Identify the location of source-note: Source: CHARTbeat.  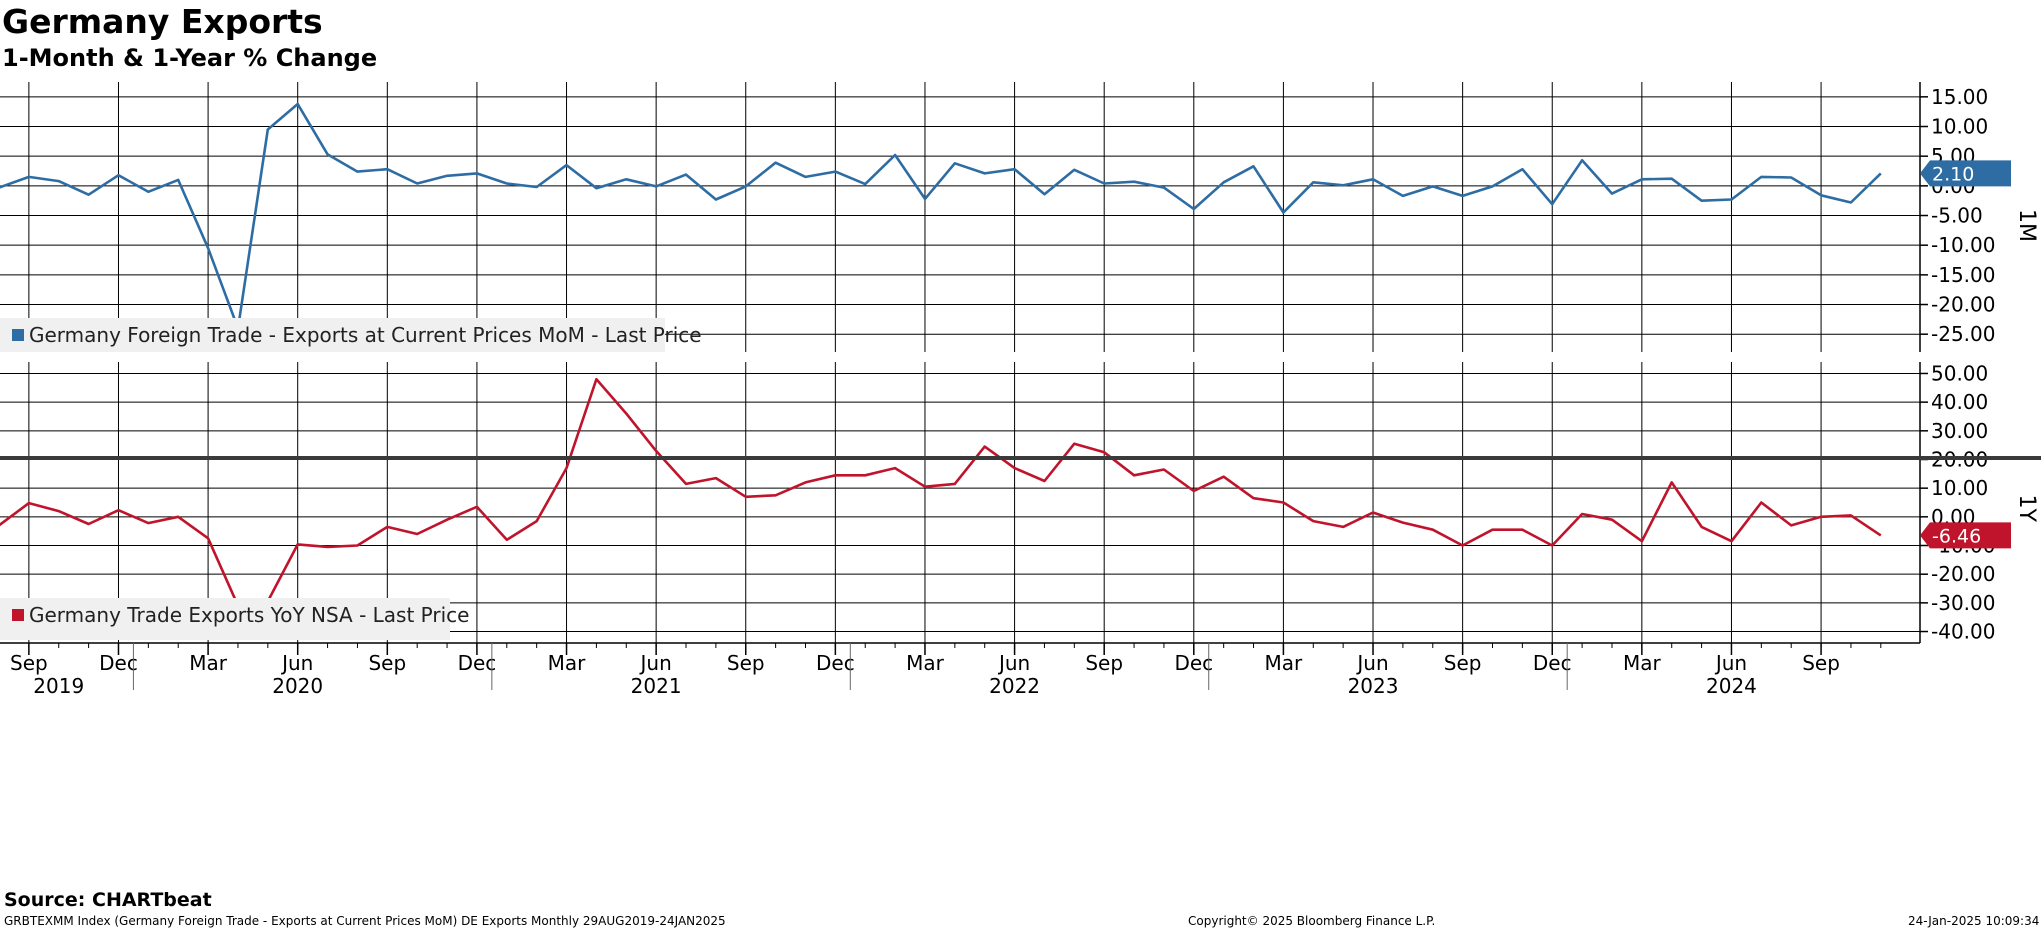
(108, 900).